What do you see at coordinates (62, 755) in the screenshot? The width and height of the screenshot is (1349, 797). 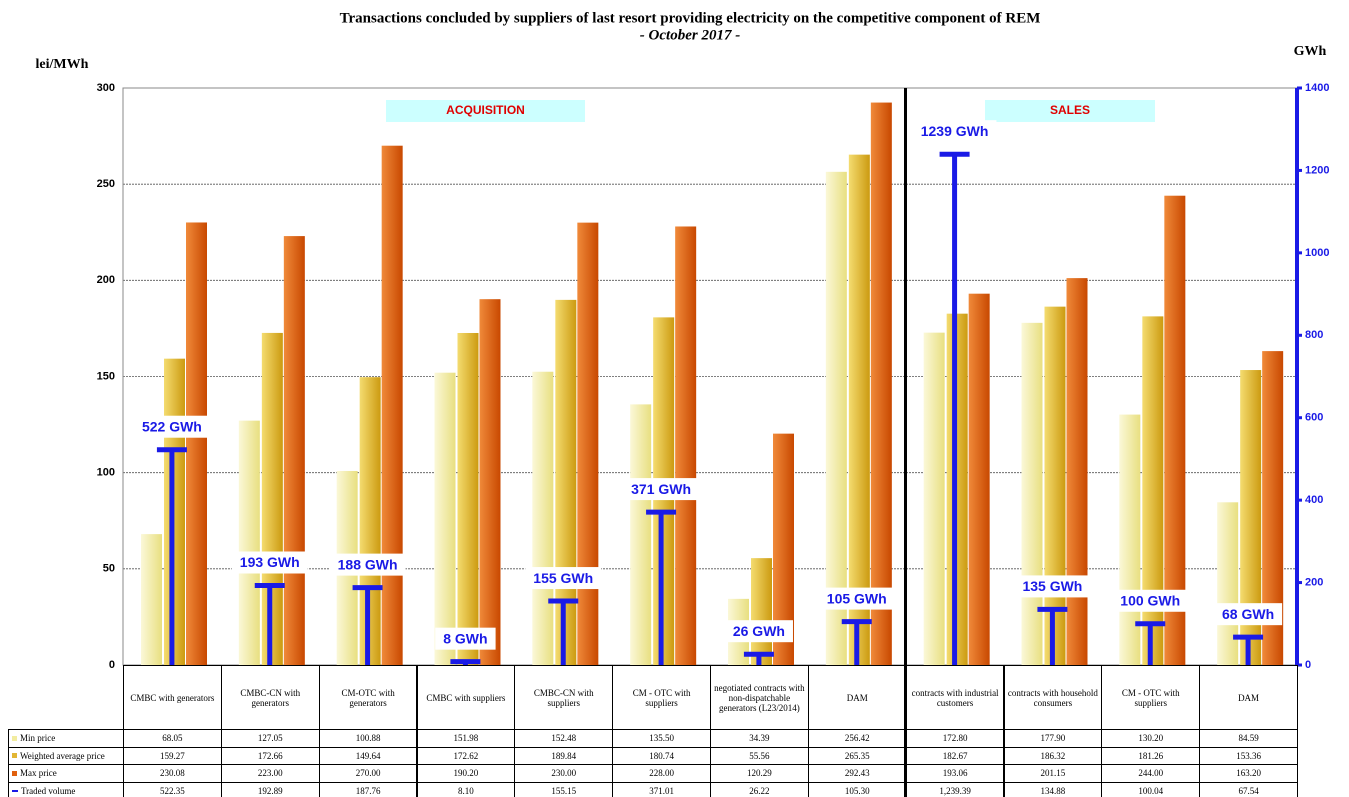 I see `legend-label: Weighted average price` at bounding box center [62, 755].